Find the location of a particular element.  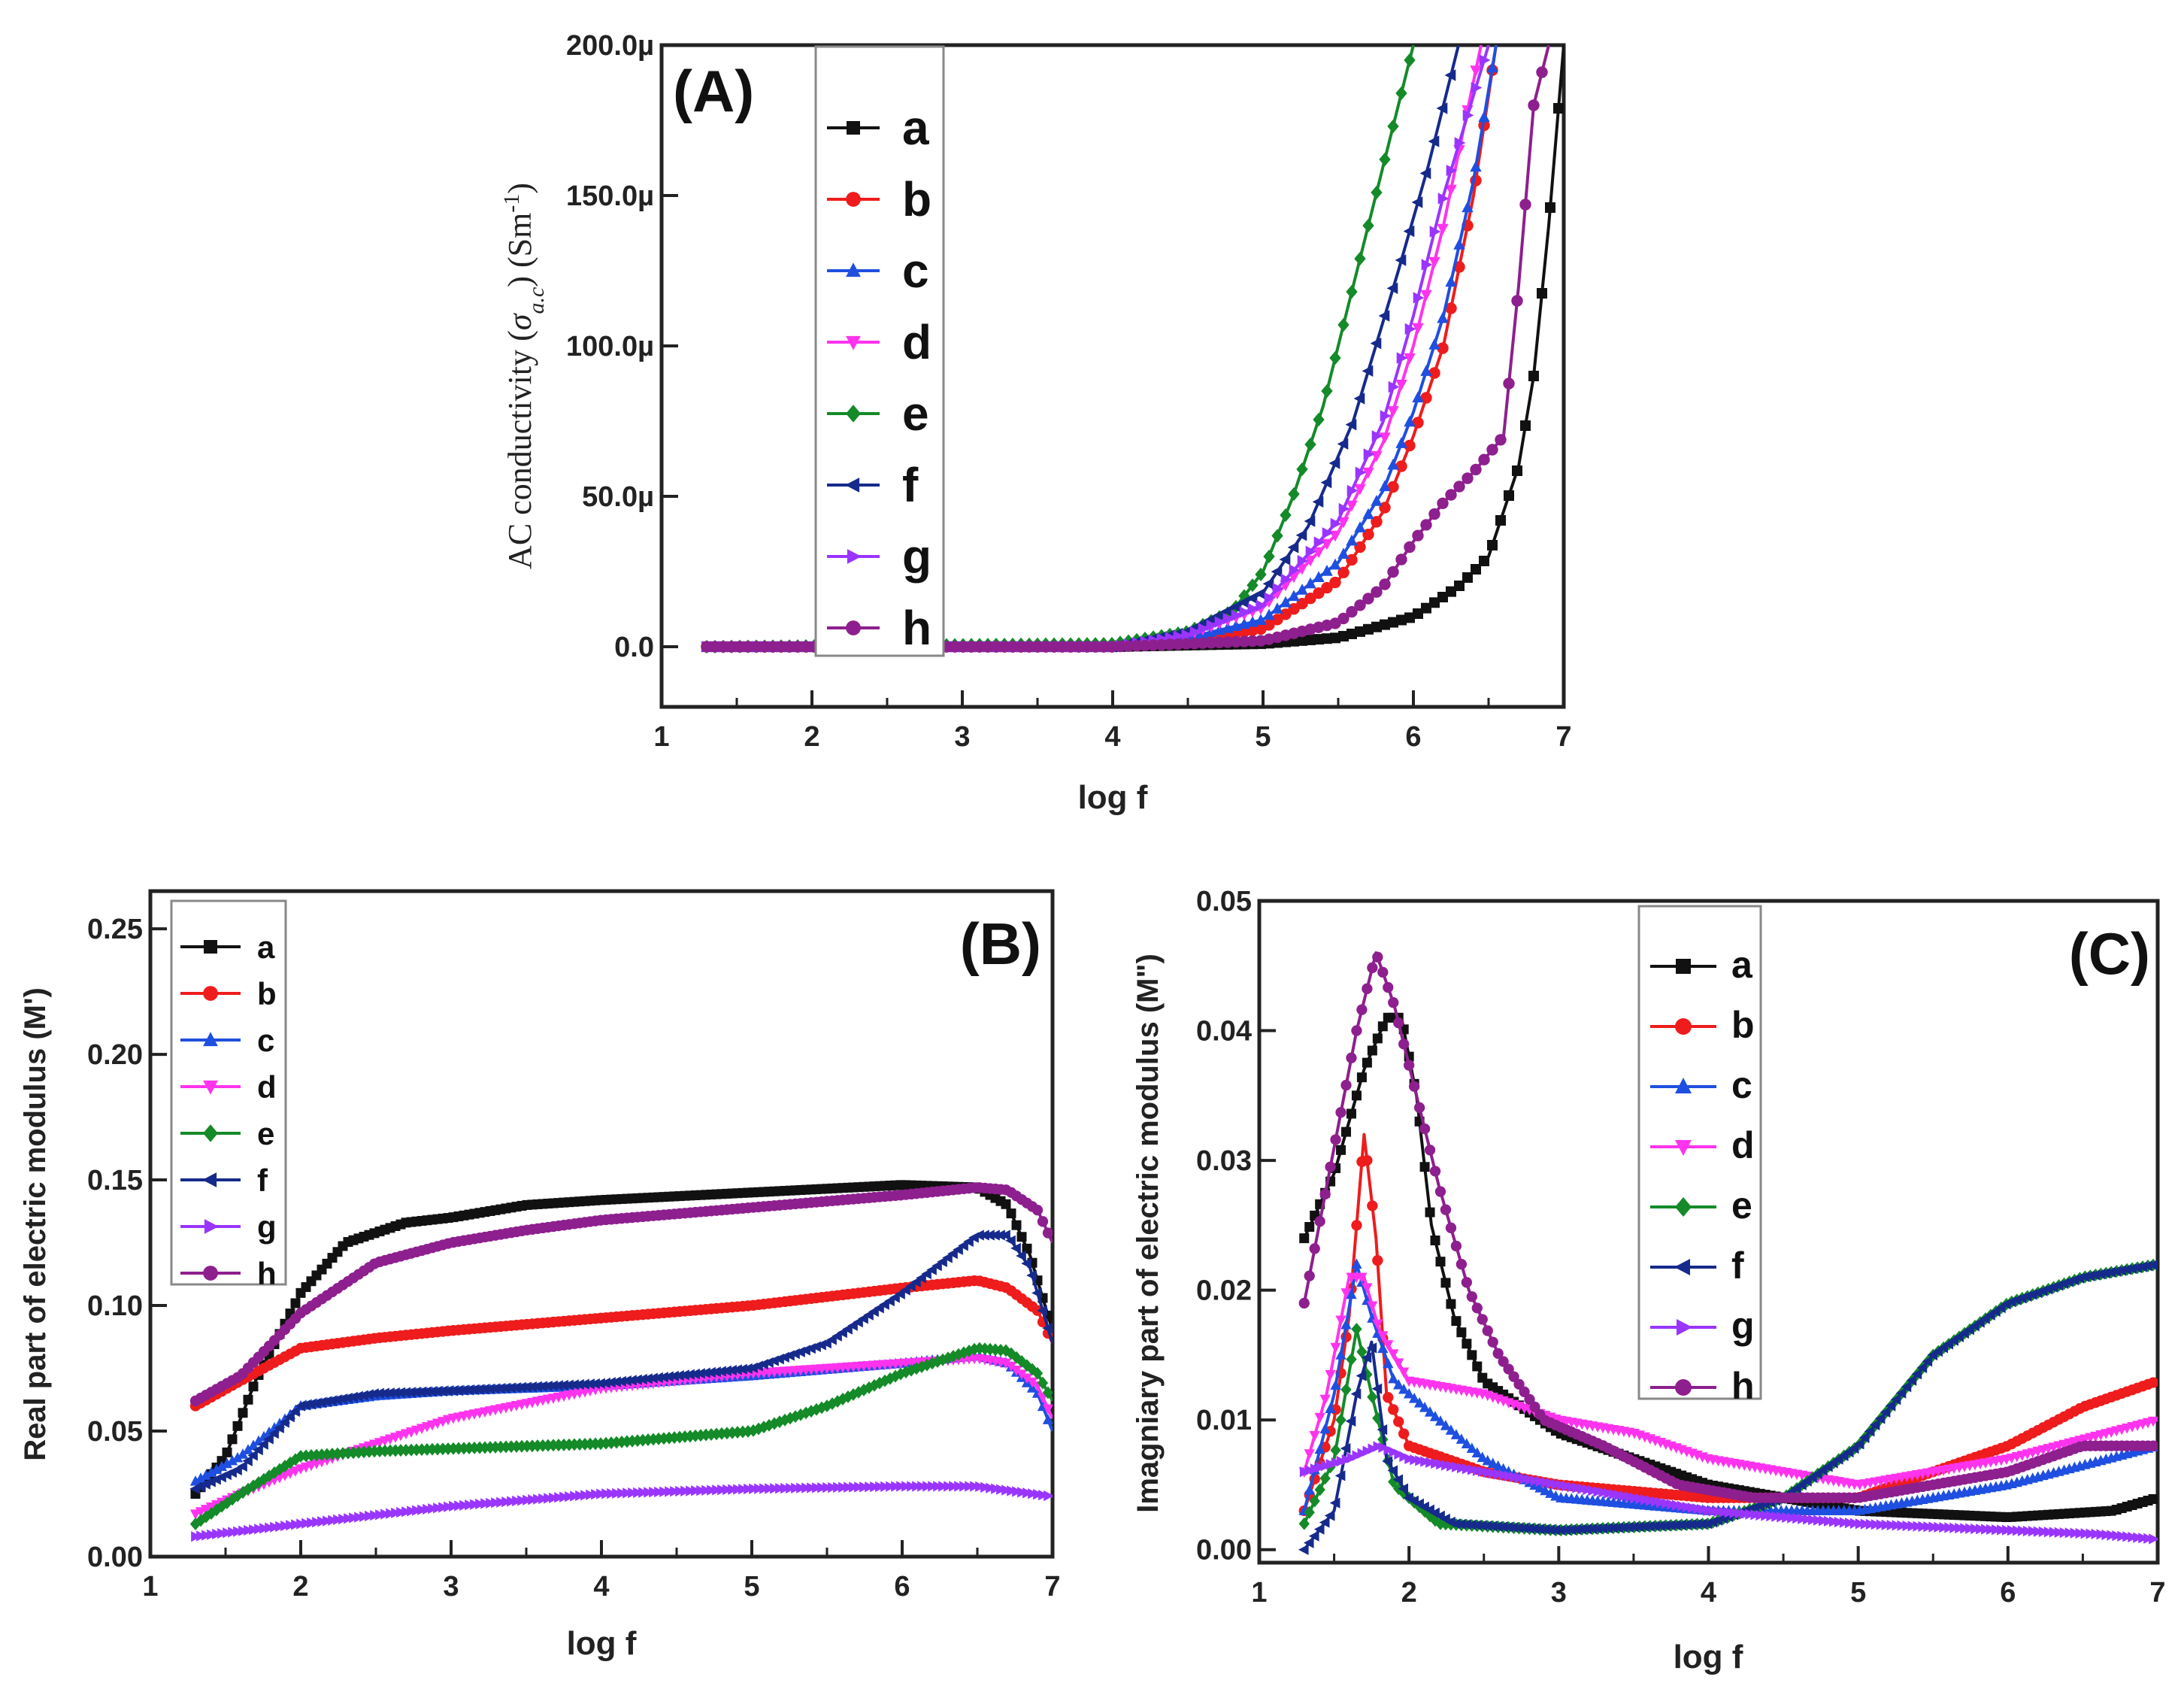

series-b is located at coordinates (621, 1343).